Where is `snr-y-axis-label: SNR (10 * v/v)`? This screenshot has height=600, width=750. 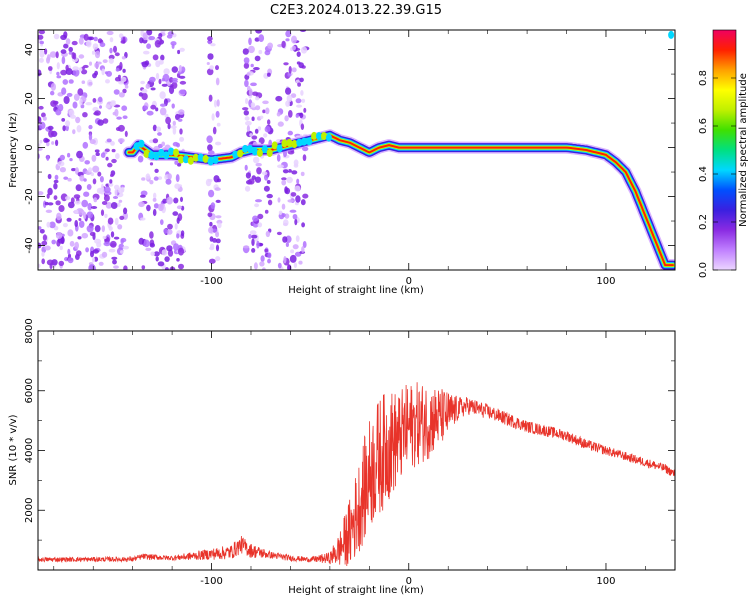 snr-y-axis-label: SNR (10 * v/v) is located at coordinates (13, 449).